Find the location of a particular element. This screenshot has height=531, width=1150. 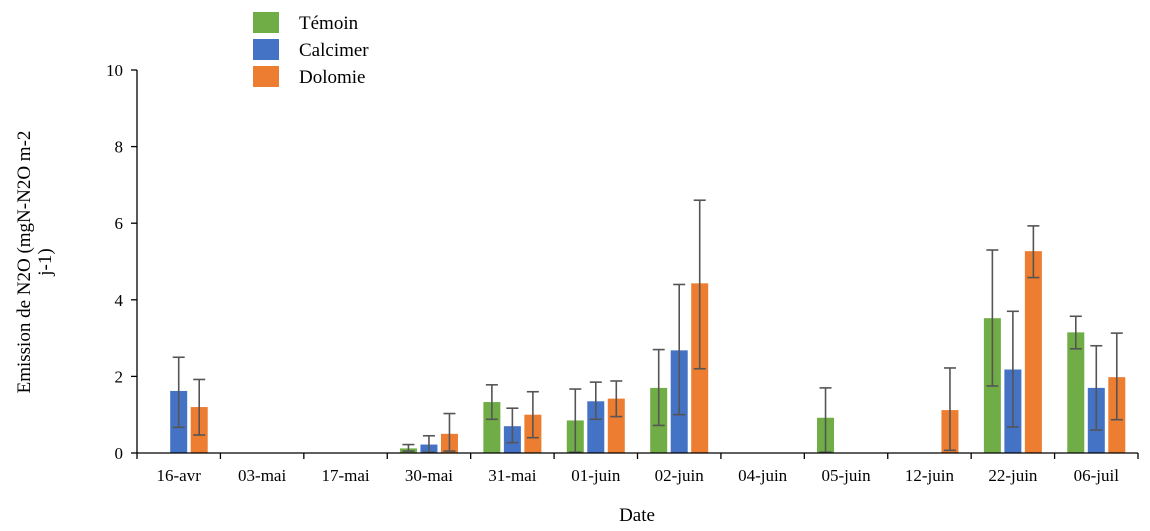

x-tick-label: 16-avr is located at coordinates (179, 475).